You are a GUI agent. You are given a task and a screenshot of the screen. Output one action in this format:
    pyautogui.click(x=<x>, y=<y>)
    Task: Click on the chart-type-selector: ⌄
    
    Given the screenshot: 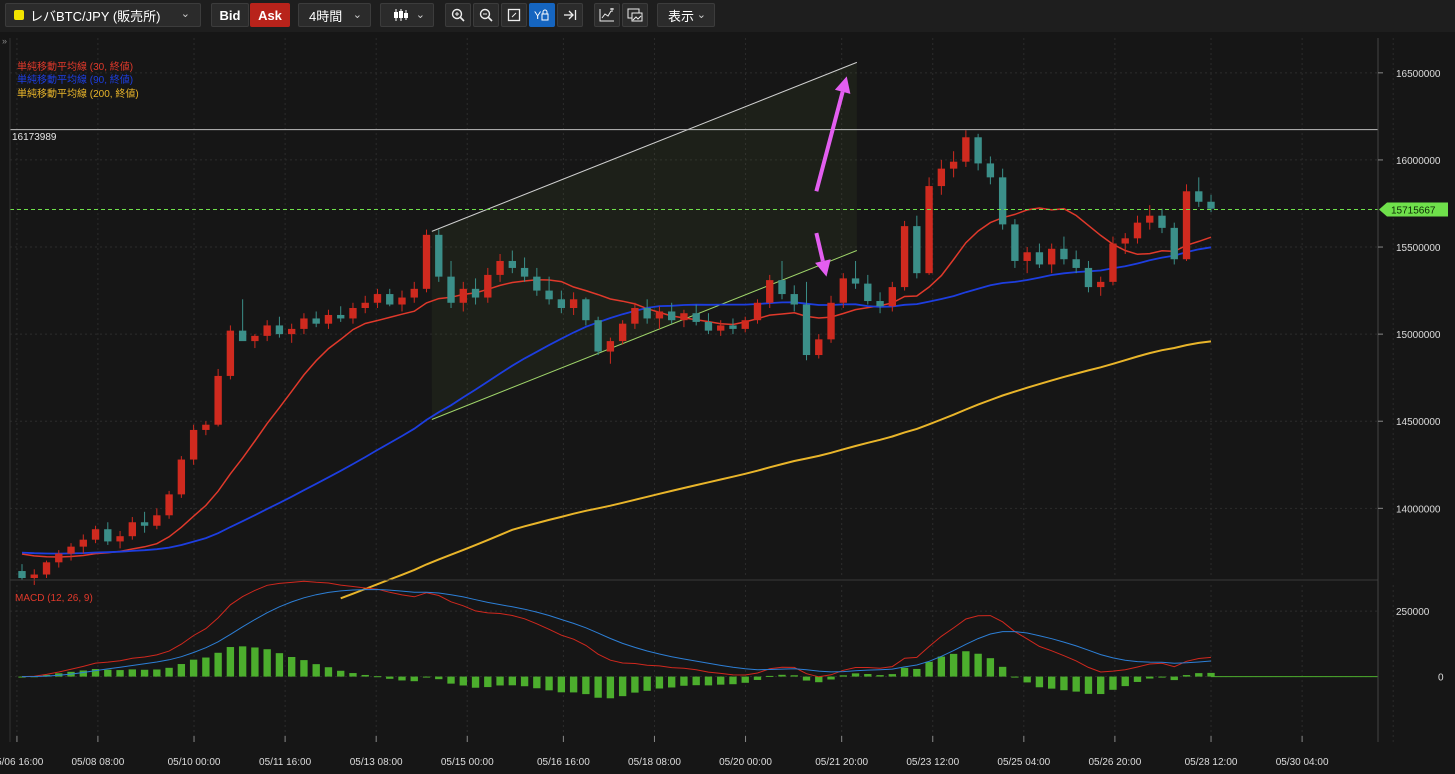 What is the action you would take?
    pyautogui.click(x=407, y=15)
    